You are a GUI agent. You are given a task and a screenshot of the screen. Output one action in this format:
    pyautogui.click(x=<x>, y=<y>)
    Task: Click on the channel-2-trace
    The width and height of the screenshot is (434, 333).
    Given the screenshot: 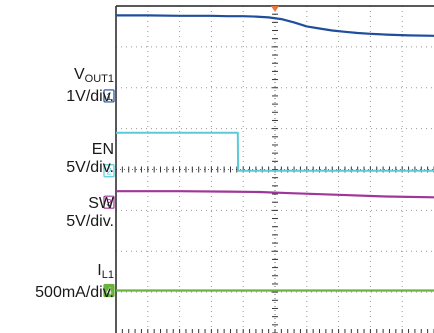 What is the action you would take?
    pyautogui.click(x=275, y=151)
    